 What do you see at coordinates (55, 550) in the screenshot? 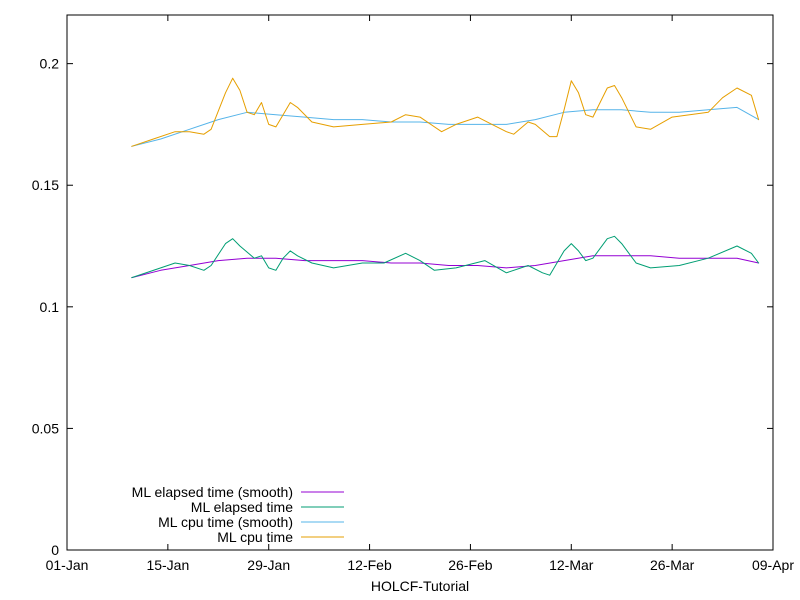
I see `y-tick-label: 0` at bounding box center [55, 550].